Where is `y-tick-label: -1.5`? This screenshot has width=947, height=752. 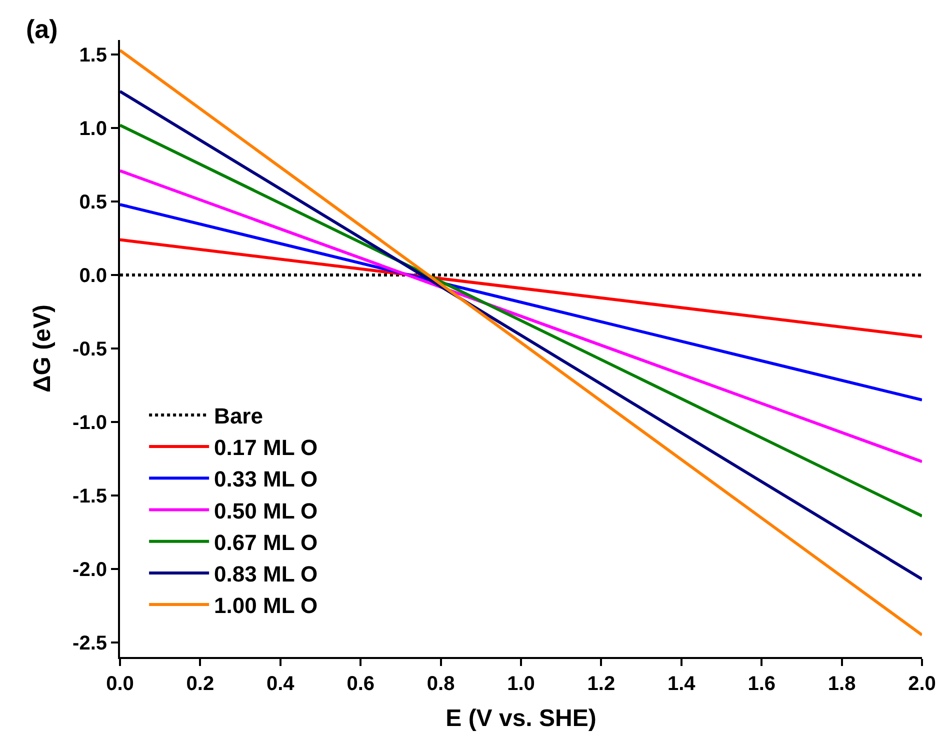
y-tick-label: -1.5 is located at coordinates (89, 496).